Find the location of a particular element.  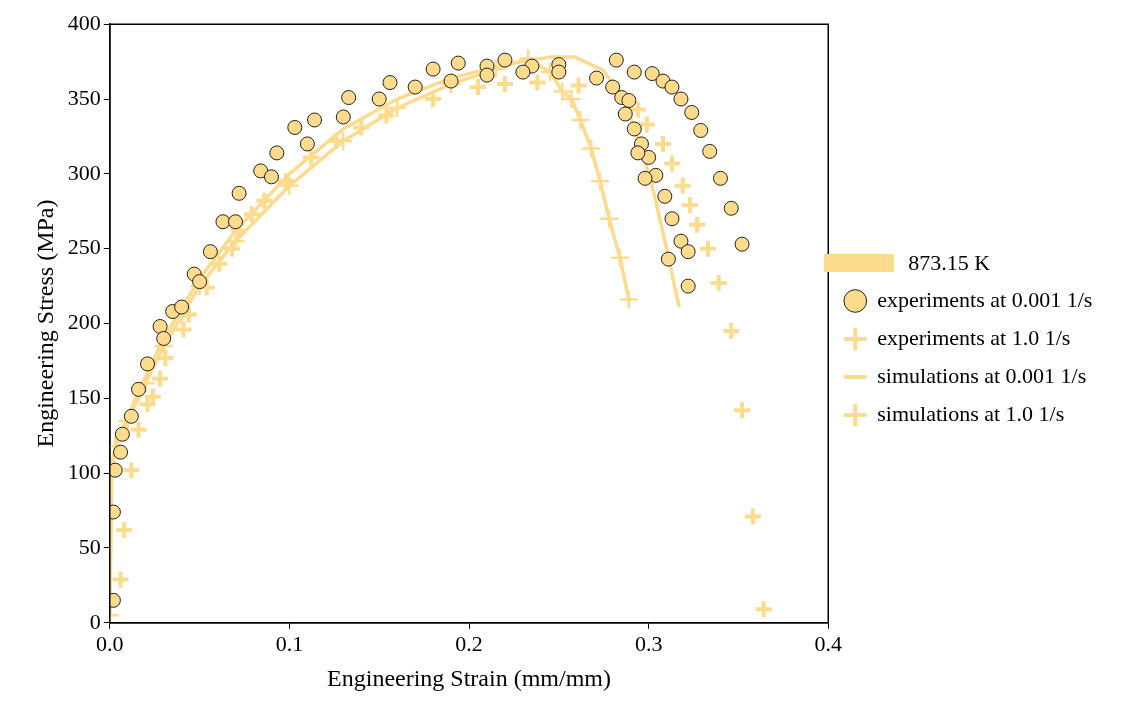

y-tick-label: 100 is located at coordinates (84, 471).